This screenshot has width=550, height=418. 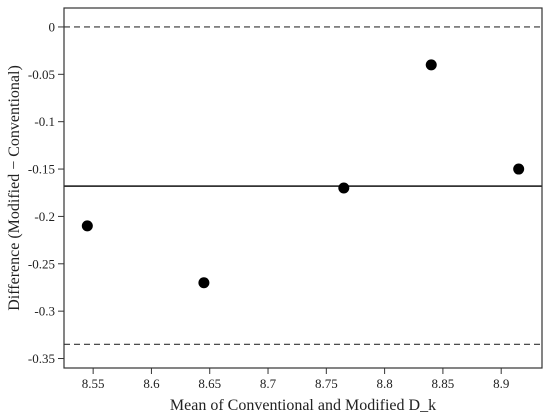 I want to click on y-axis-title: Difference (Modified − Conventional), so click(x=14, y=188).